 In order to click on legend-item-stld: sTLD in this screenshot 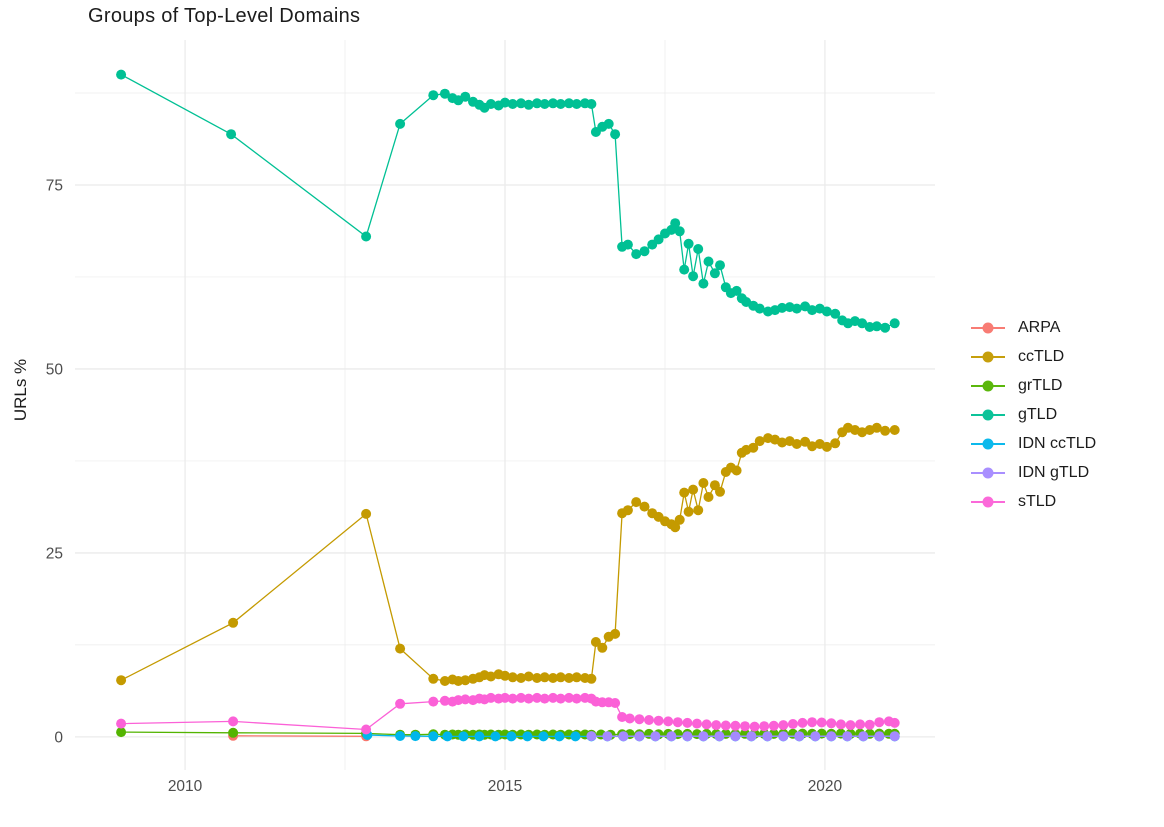, I will do `click(1033, 502)`.